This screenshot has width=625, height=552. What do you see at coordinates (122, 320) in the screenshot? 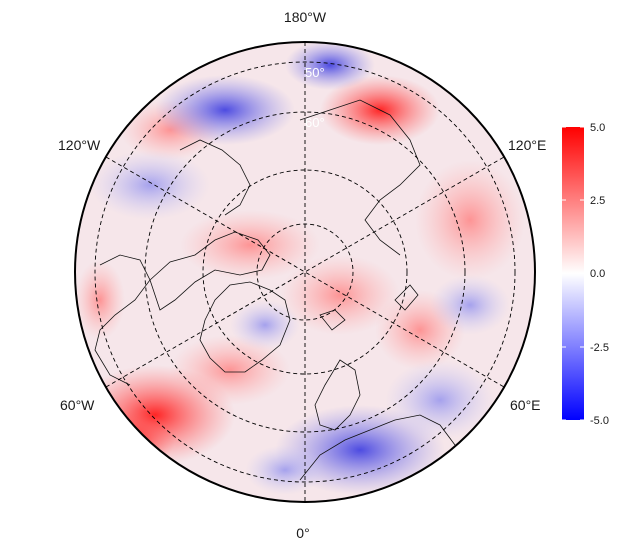
I see `north-america-coast` at bounding box center [122, 320].